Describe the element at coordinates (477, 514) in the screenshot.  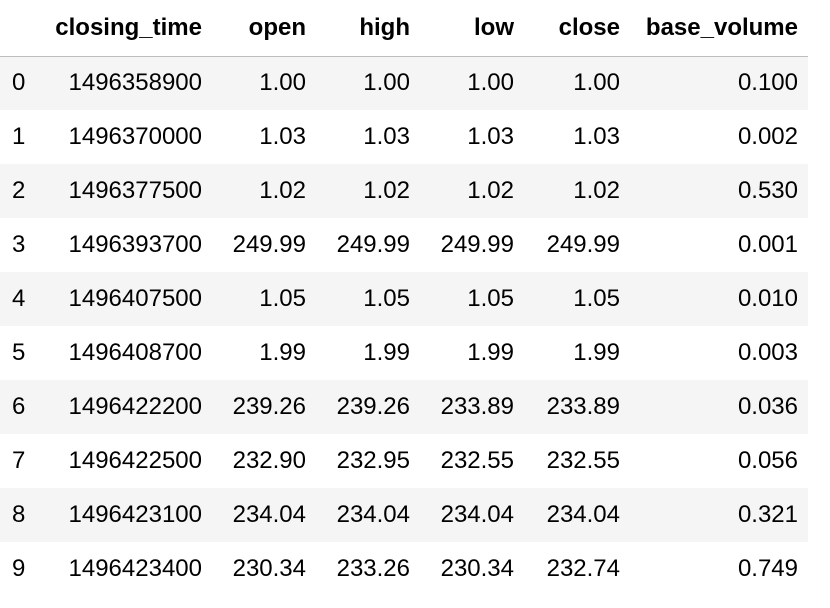
I see `cell-low: 234.04` at that location.